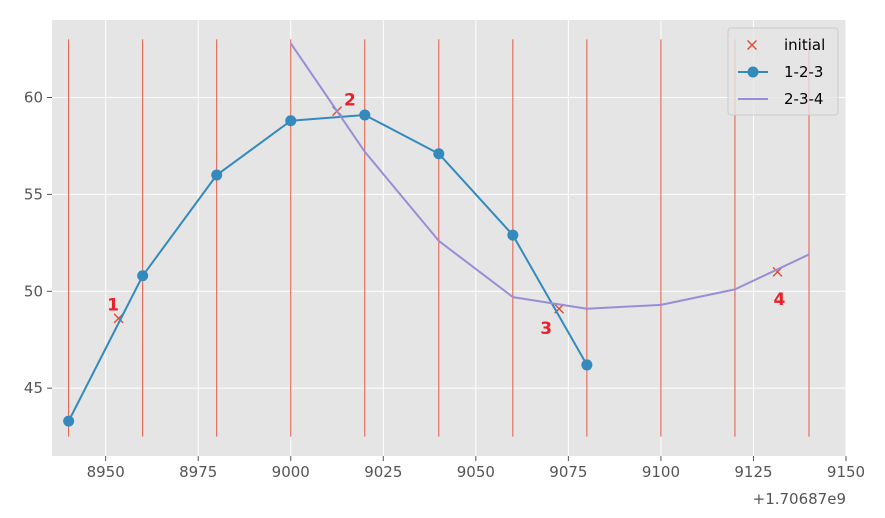 The image size is (885, 518). I want to click on x-tick-label: 9075, so click(568, 472).